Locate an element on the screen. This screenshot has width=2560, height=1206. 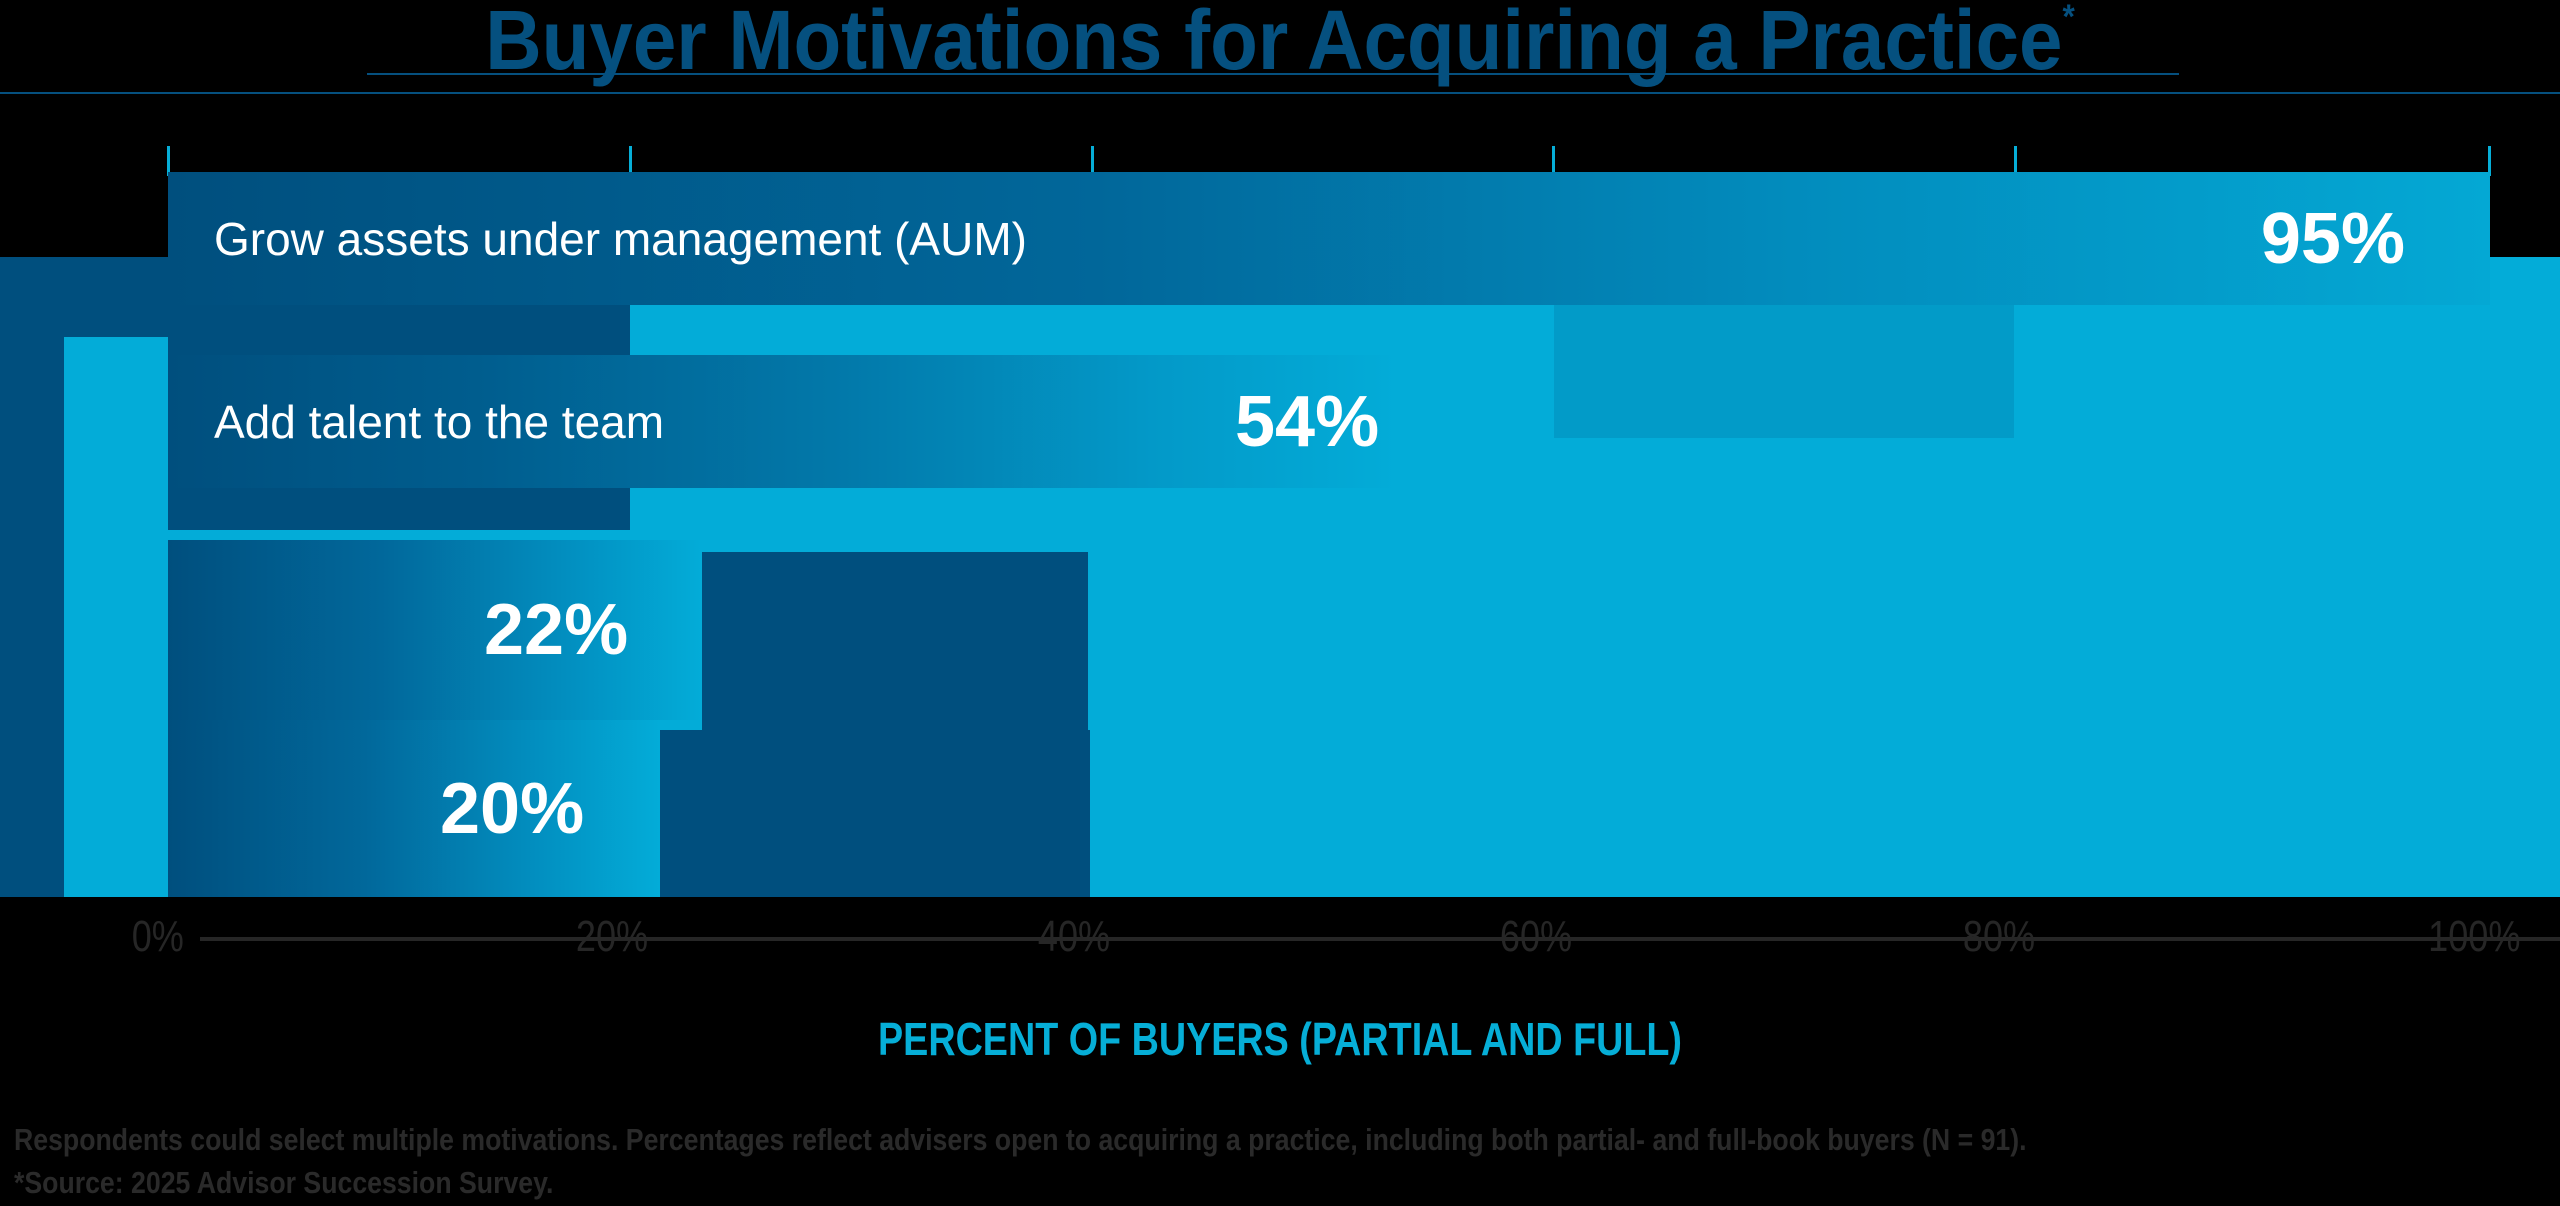
title-footnote-marker: * is located at coordinates (2068, 18).